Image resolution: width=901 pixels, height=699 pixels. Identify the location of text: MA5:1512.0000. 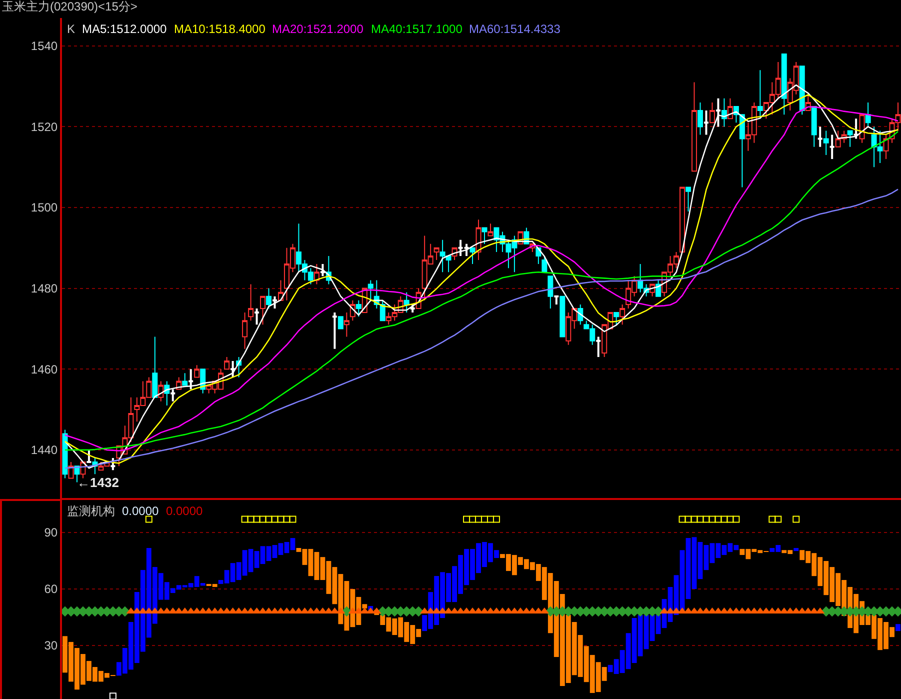
(125, 29).